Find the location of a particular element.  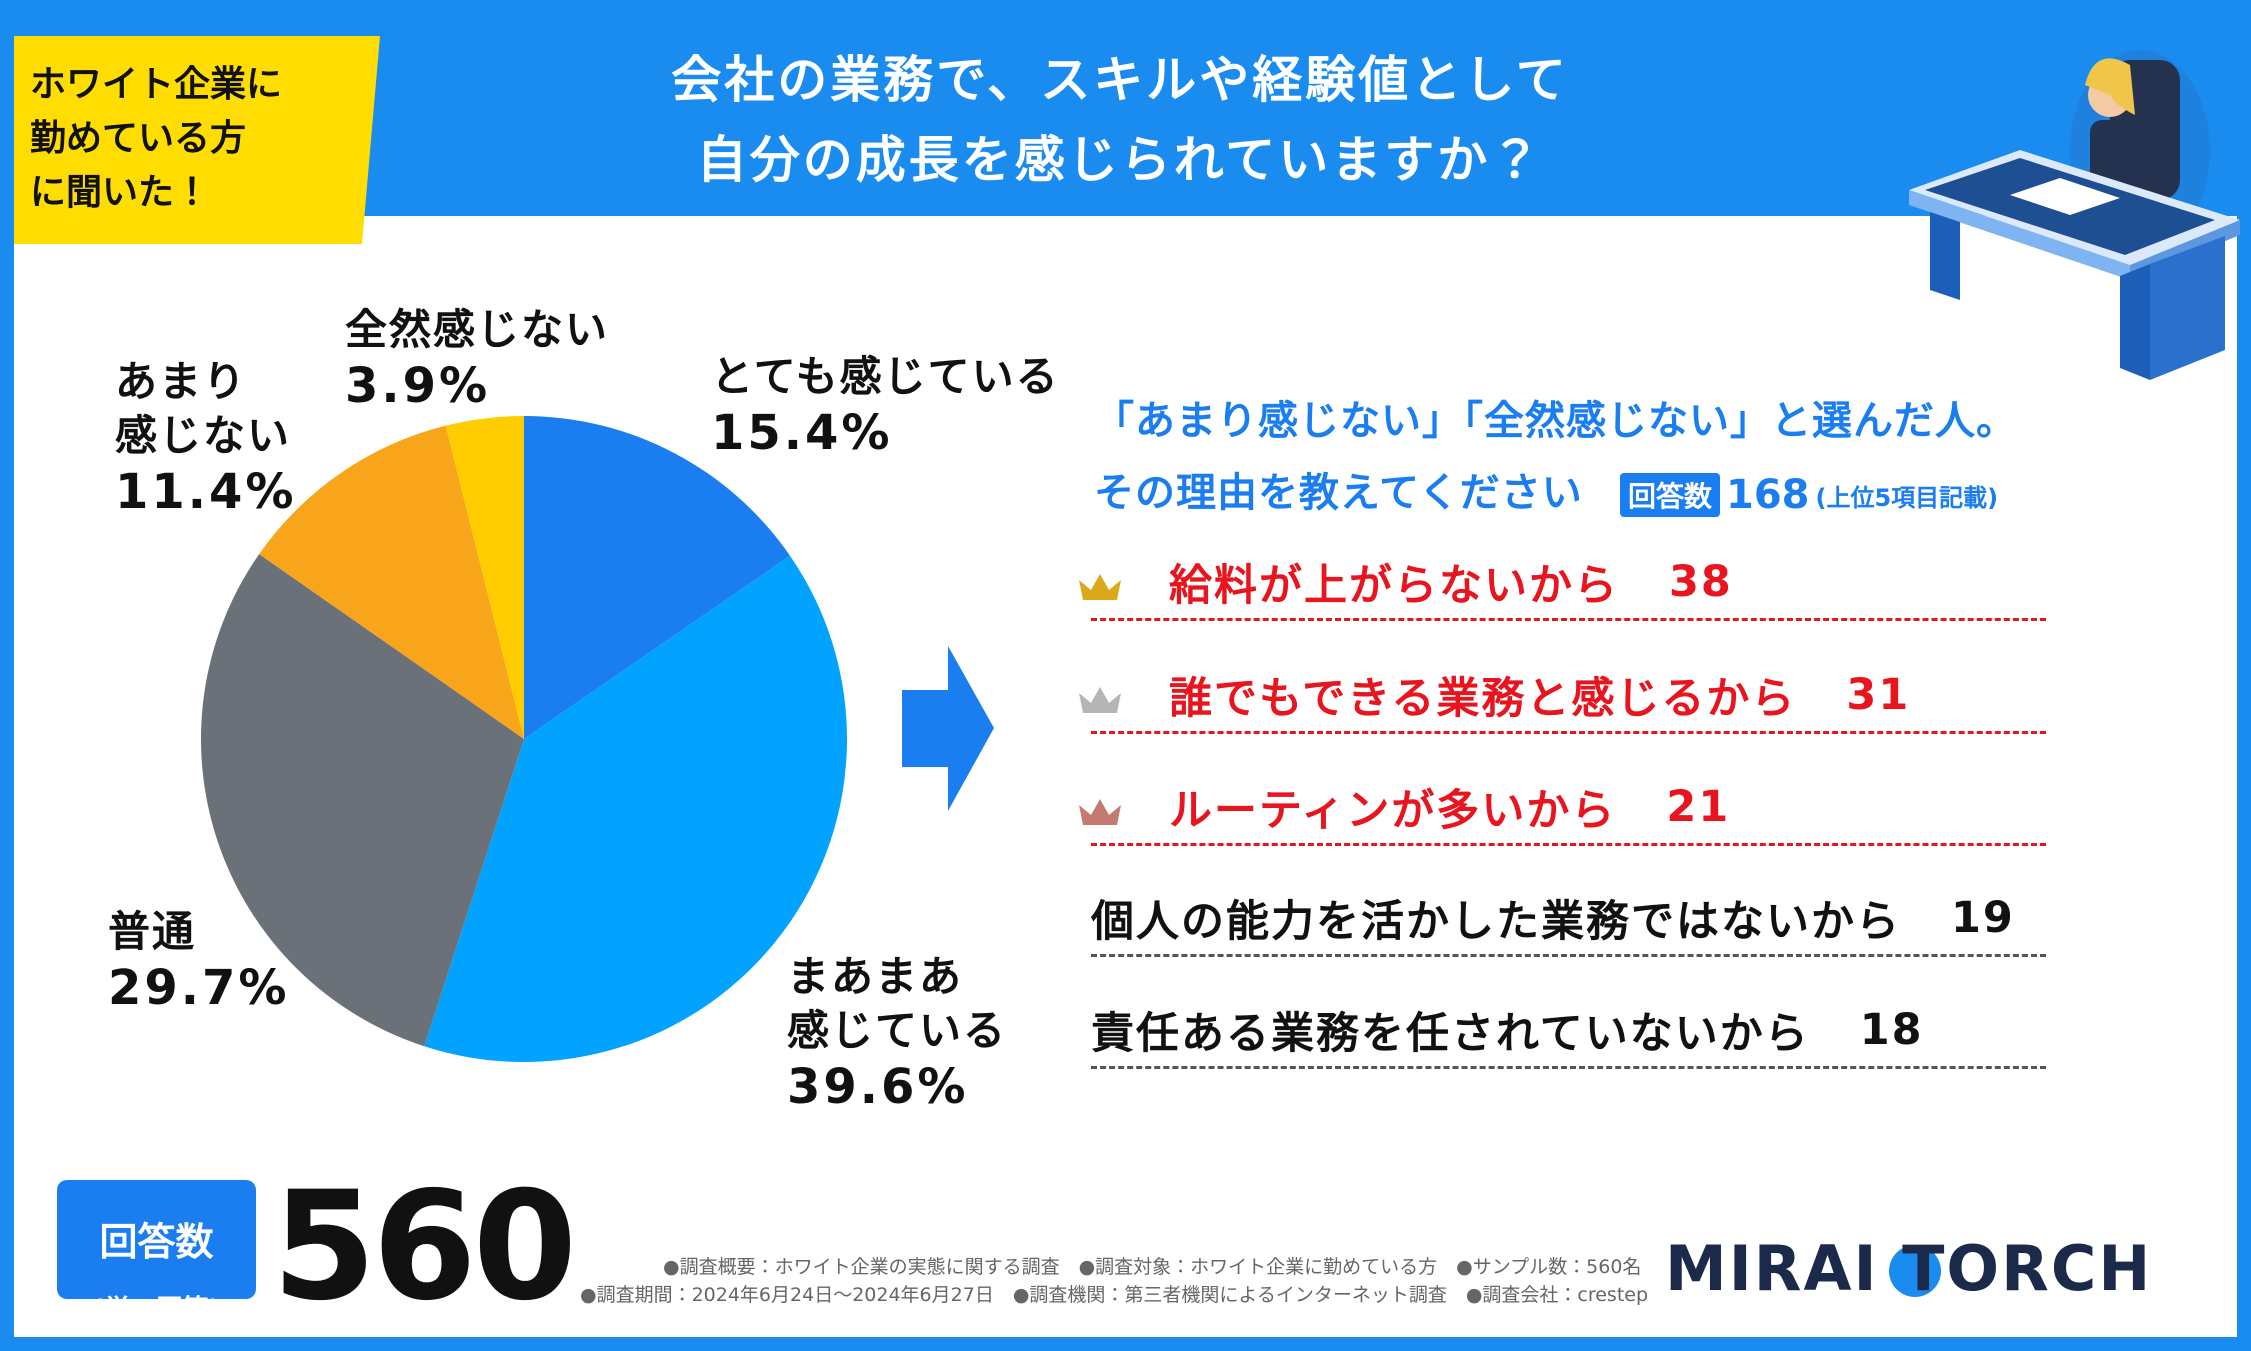

reason-text: ルーティンが多いから is located at coordinates (1393, 811).